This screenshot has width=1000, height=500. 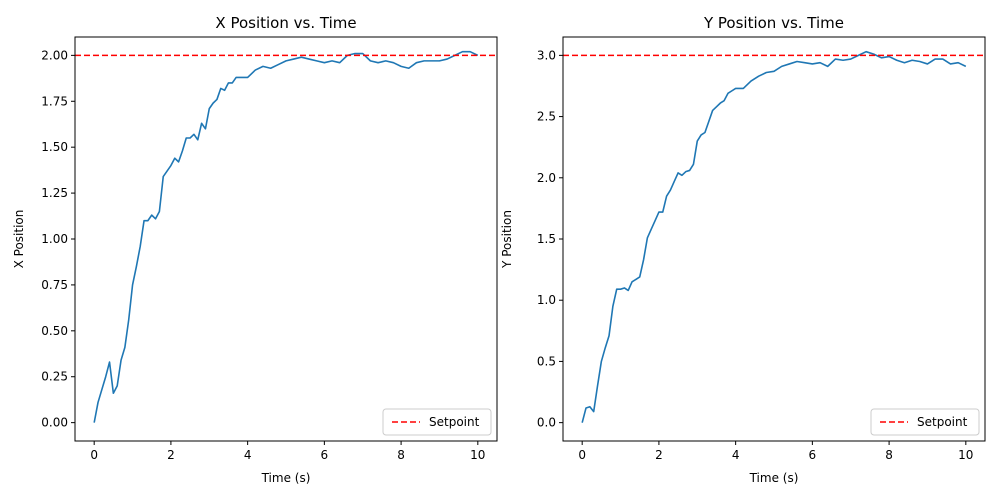 What do you see at coordinates (54, 55) in the screenshot?
I see `y-tick-label: 2.00` at bounding box center [54, 55].